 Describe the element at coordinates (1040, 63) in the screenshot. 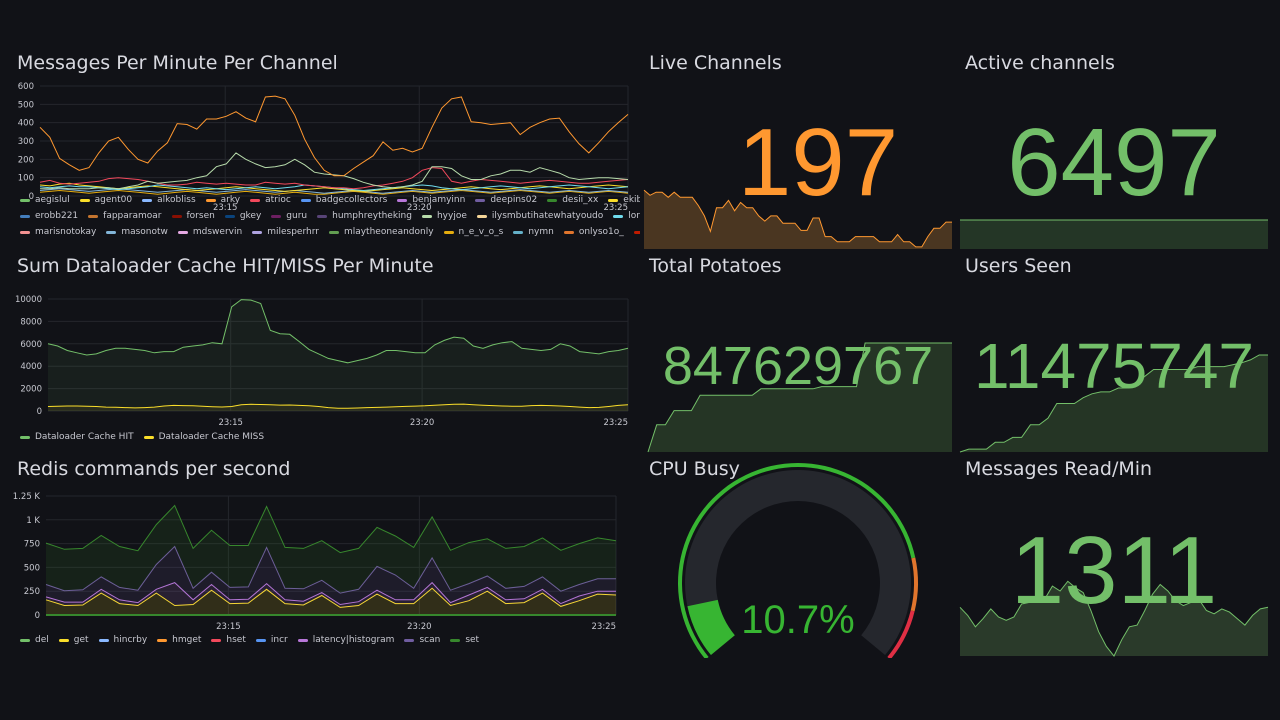

I see `panel-title: Active channels` at that location.